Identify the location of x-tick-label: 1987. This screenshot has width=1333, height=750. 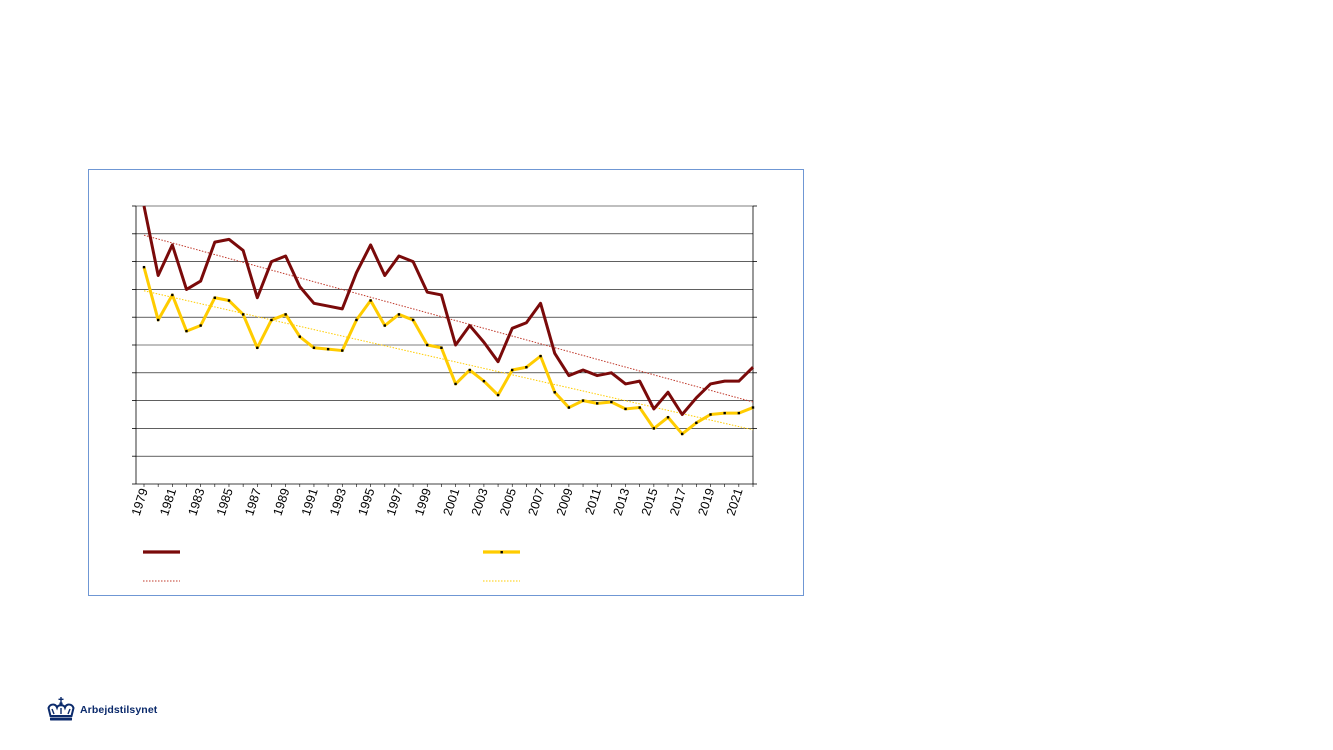
(253, 502).